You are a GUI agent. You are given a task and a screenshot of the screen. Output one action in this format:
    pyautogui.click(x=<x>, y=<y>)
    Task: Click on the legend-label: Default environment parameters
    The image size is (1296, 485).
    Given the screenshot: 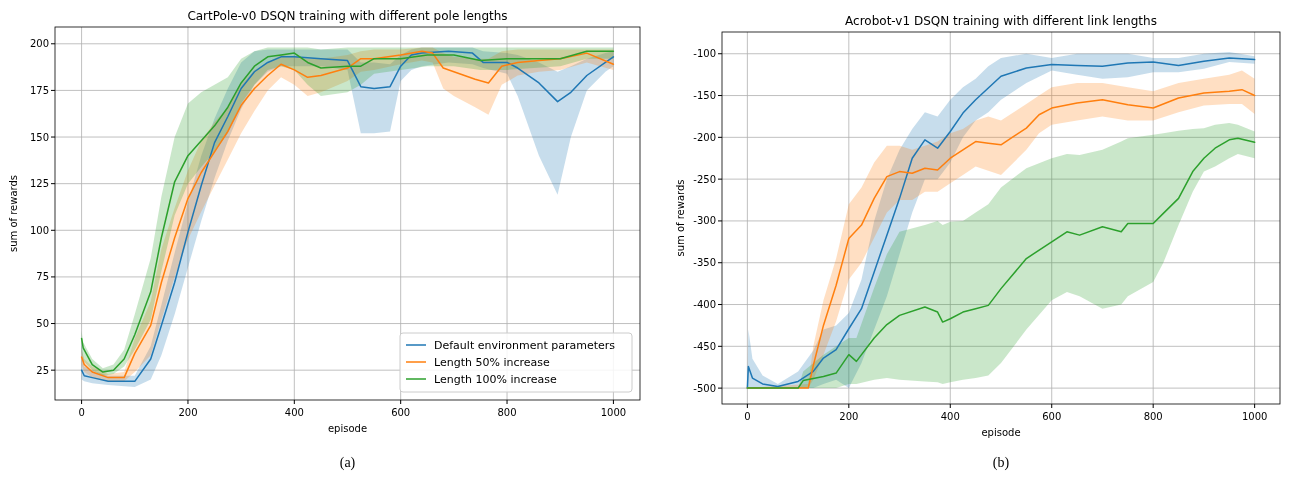 What is the action you would take?
    pyautogui.click(x=525, y=345)
    